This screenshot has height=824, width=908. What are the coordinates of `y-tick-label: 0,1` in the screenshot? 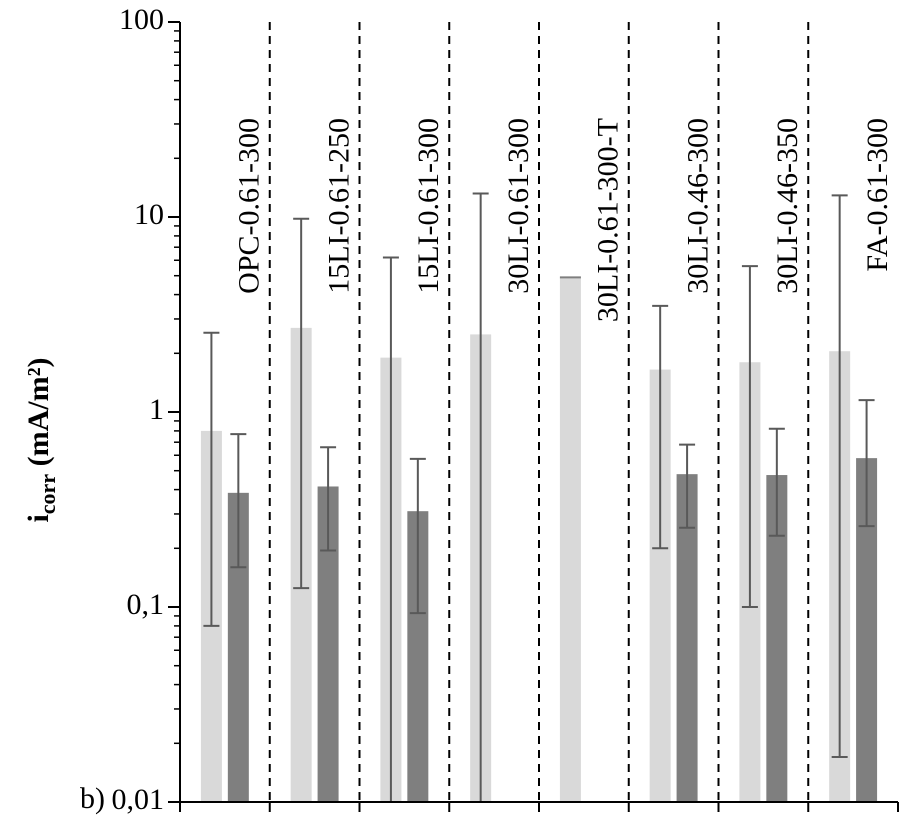 It's located at (146, 604).